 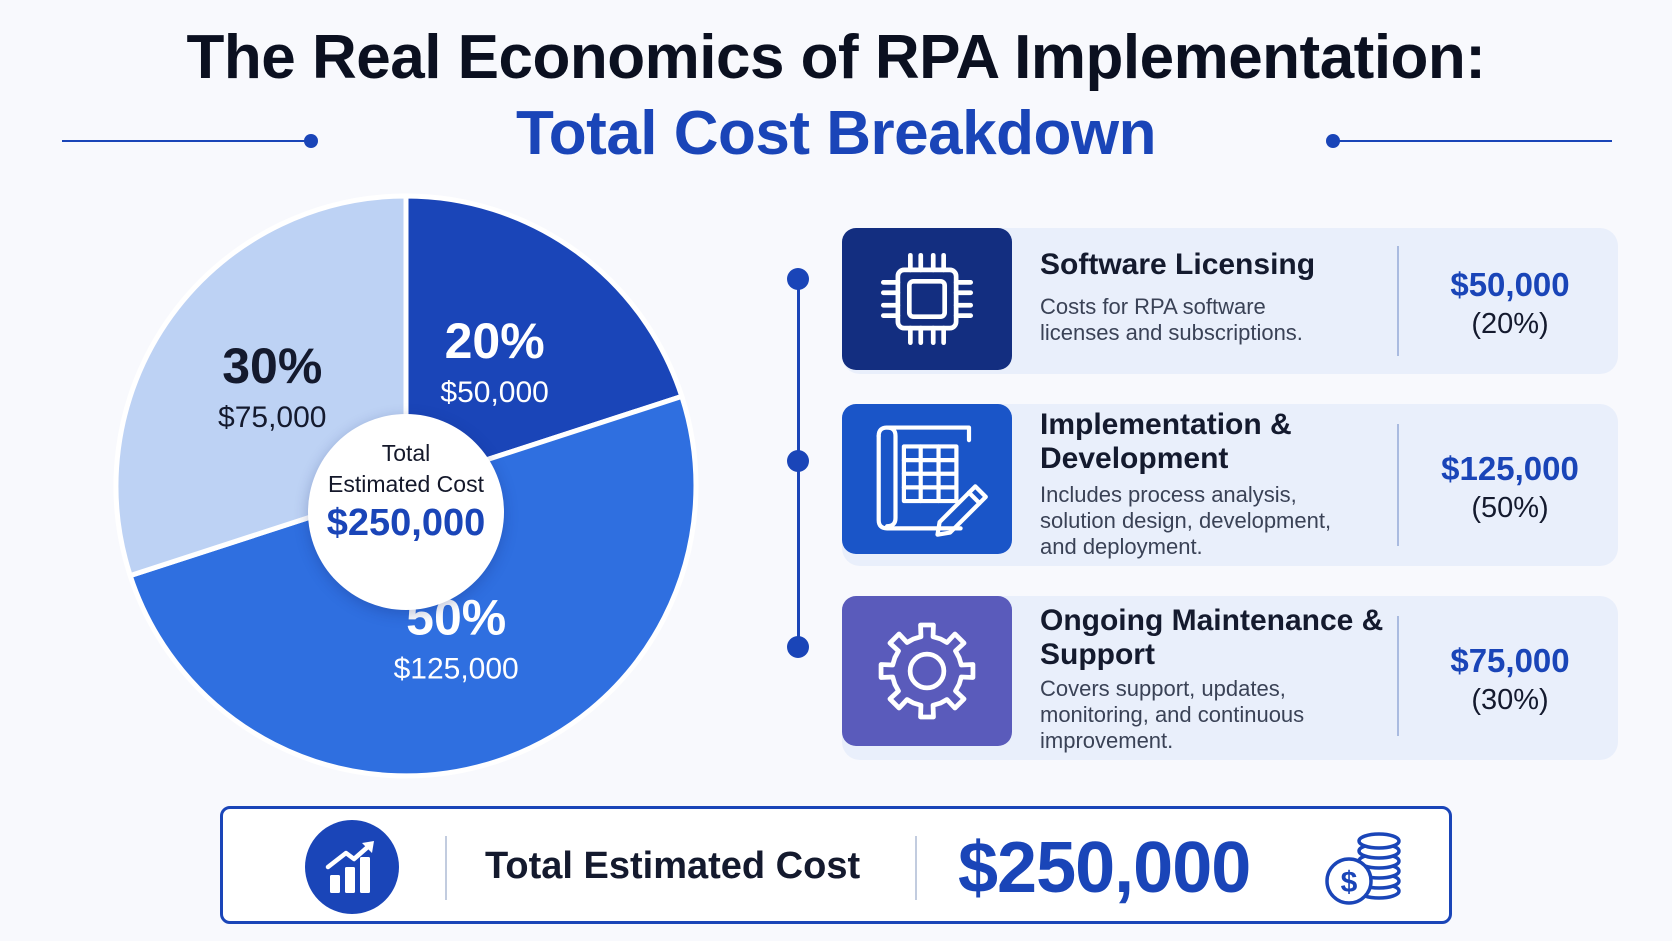 What do you see at coordinates (1166, 441) in the screenshot?
I see `card-title: Implementation & Development` at bounding box center [1166, 441].